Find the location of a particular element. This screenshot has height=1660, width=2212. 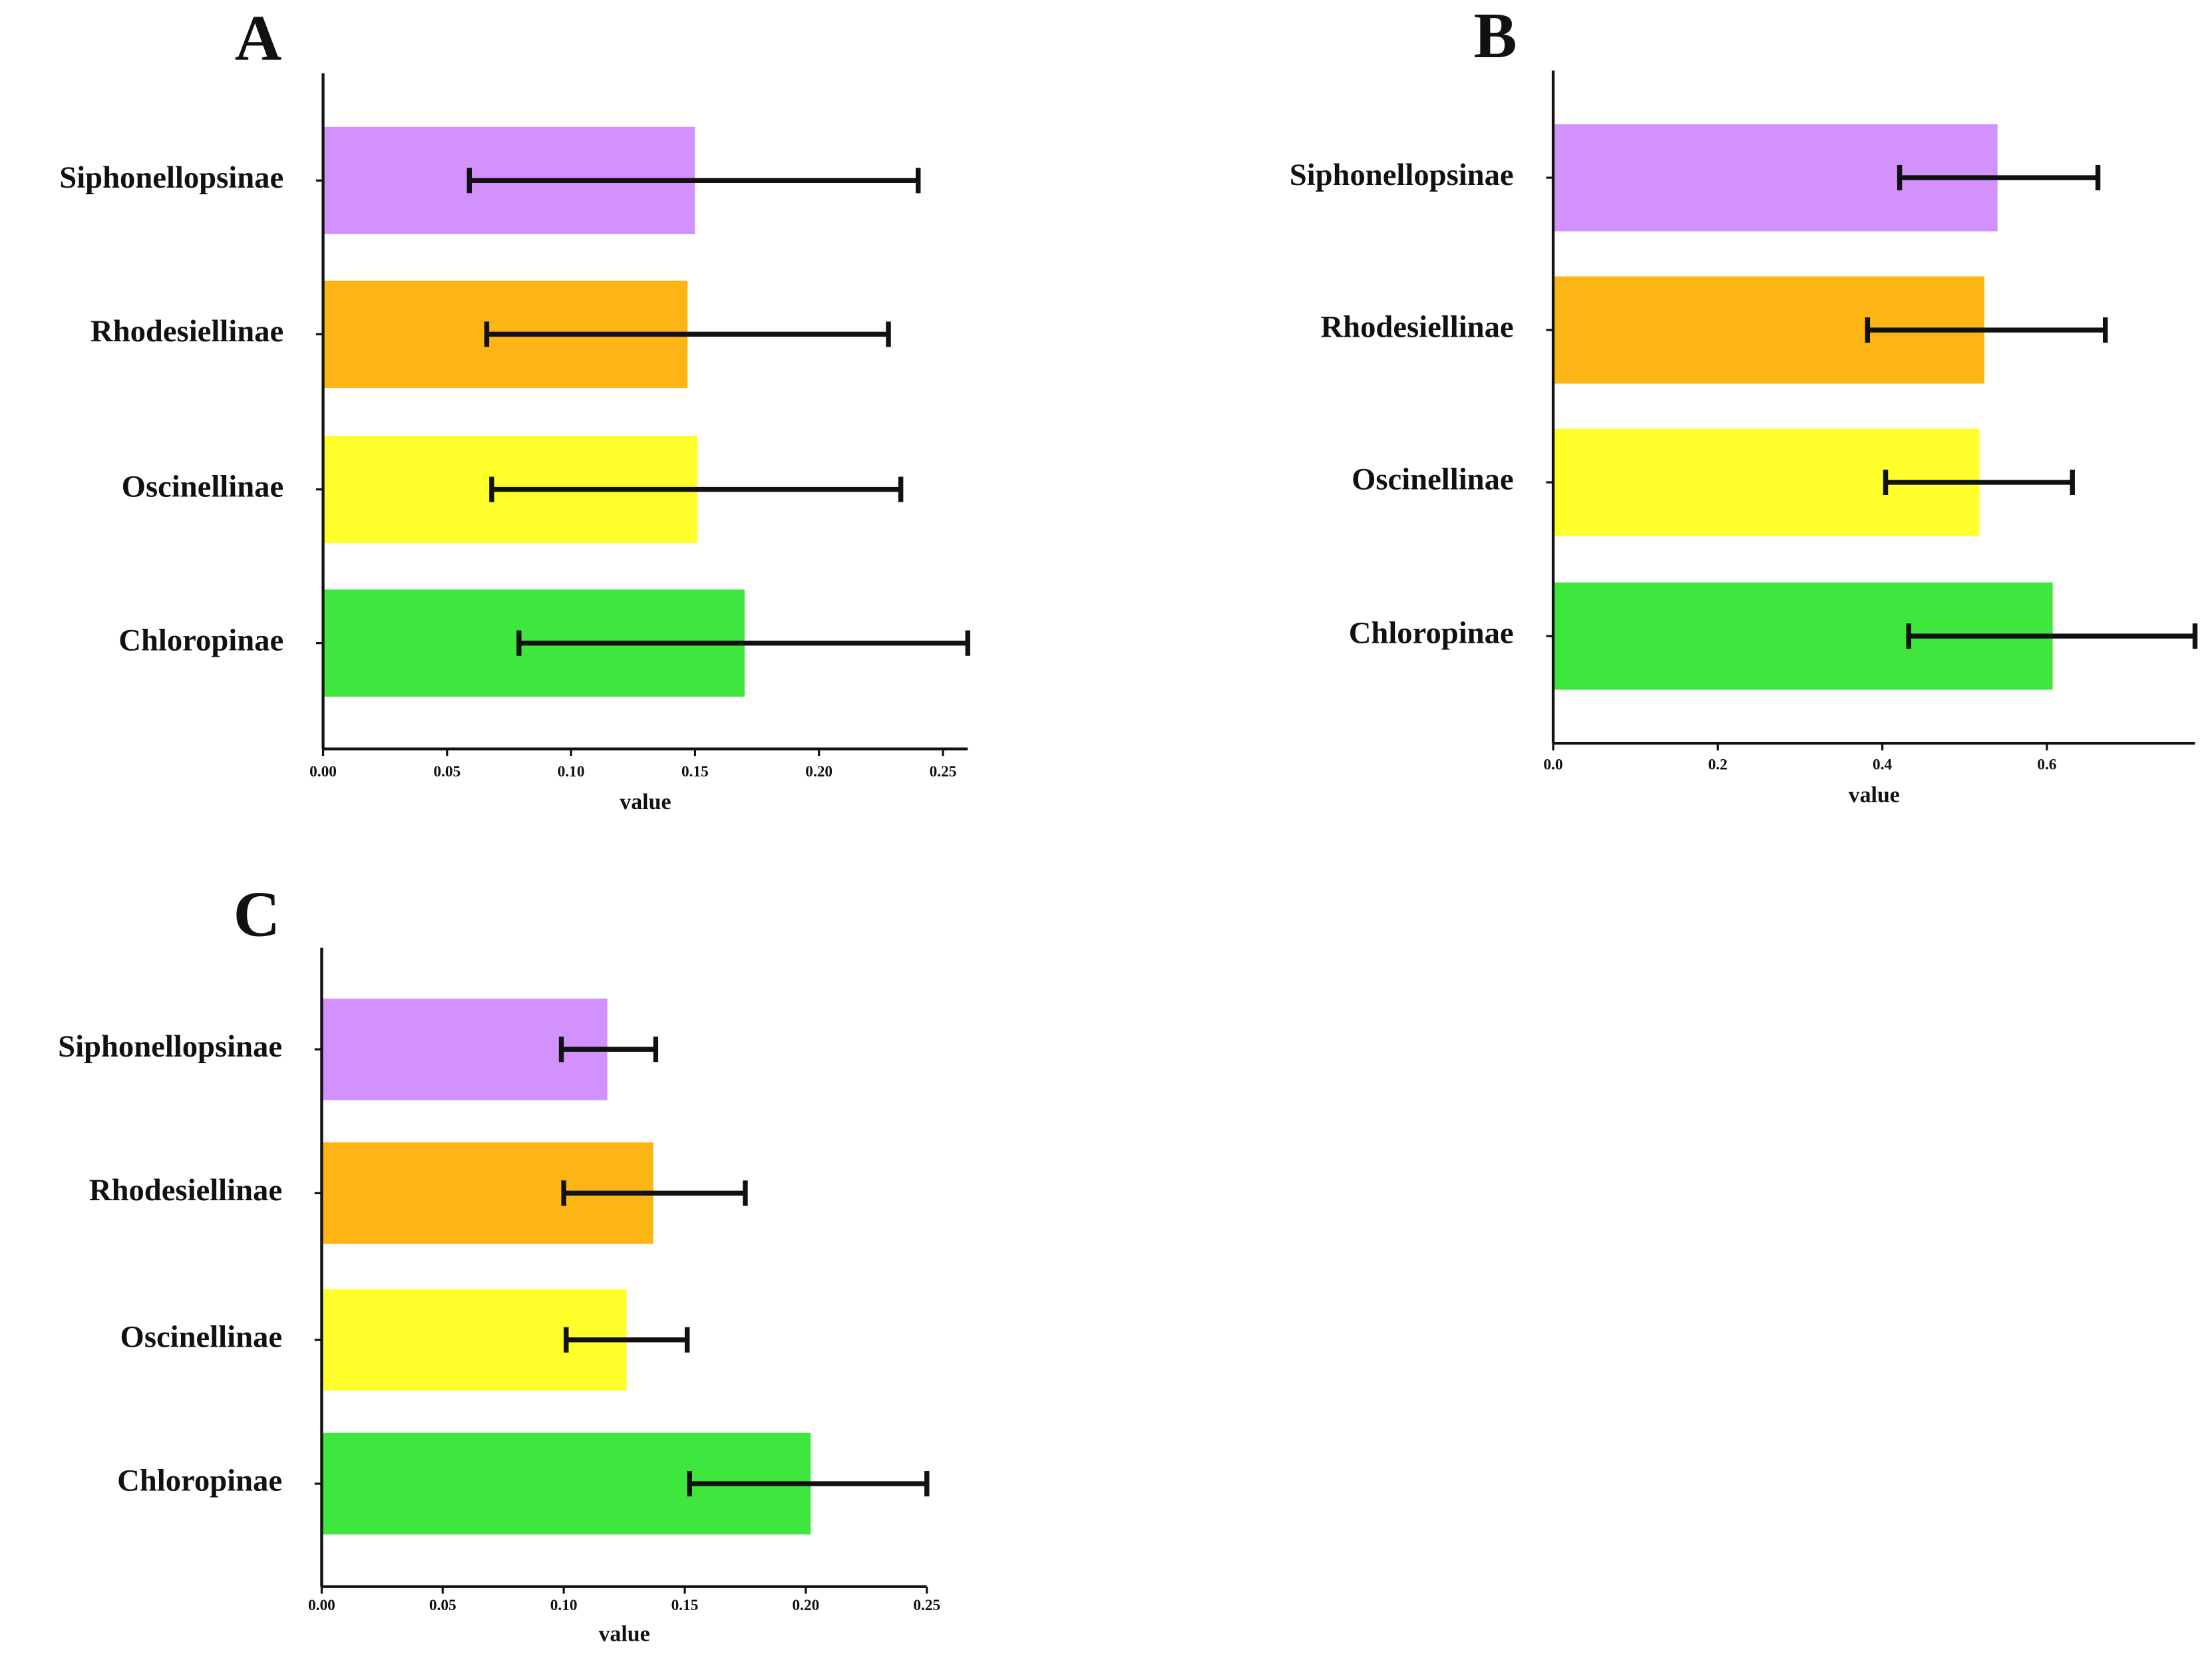

panel-label: C is located at coordinates (257, 915).